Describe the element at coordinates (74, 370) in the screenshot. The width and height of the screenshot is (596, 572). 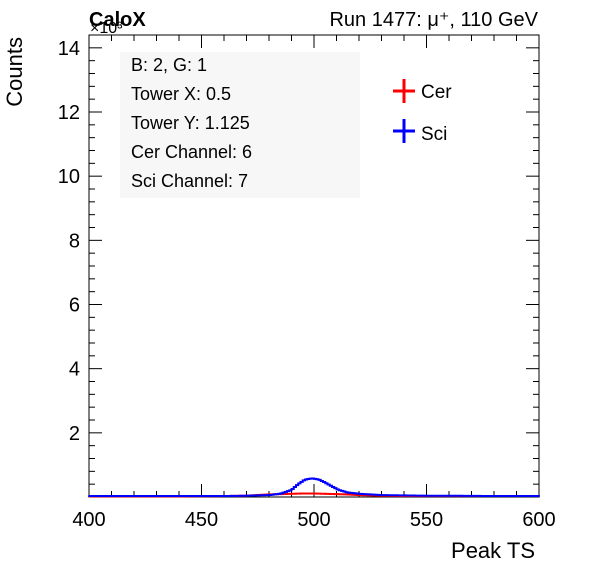
I see `y-tick-label: 4` at that location.